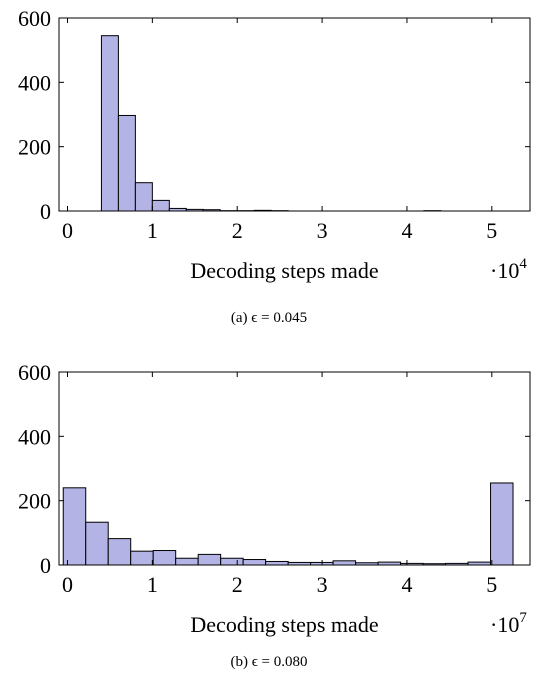 The height and width of the screenshot is (677, 539). I want to click on x-axis-multiplier-exponent: 7, so click(523, 618).